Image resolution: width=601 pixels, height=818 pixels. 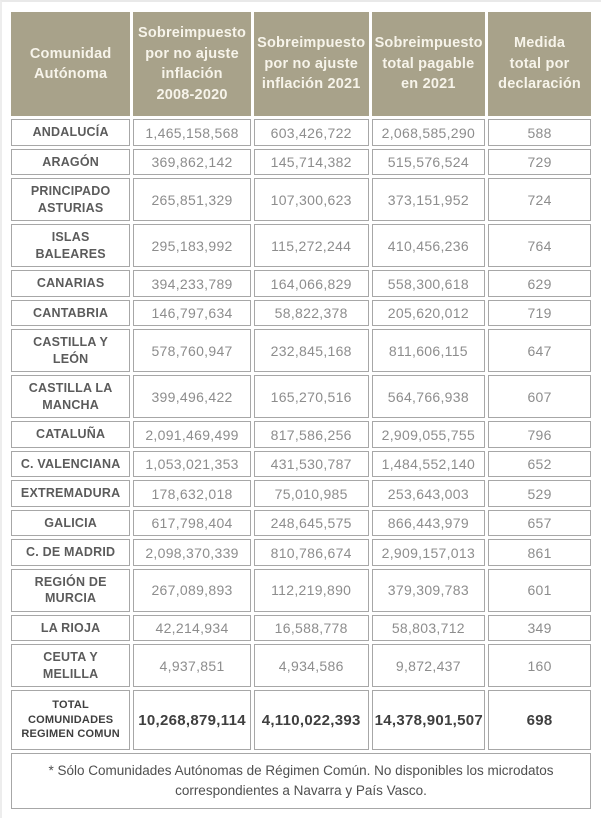 I want to click on value-cell: 146,797,634, so click(x=192, y=313).